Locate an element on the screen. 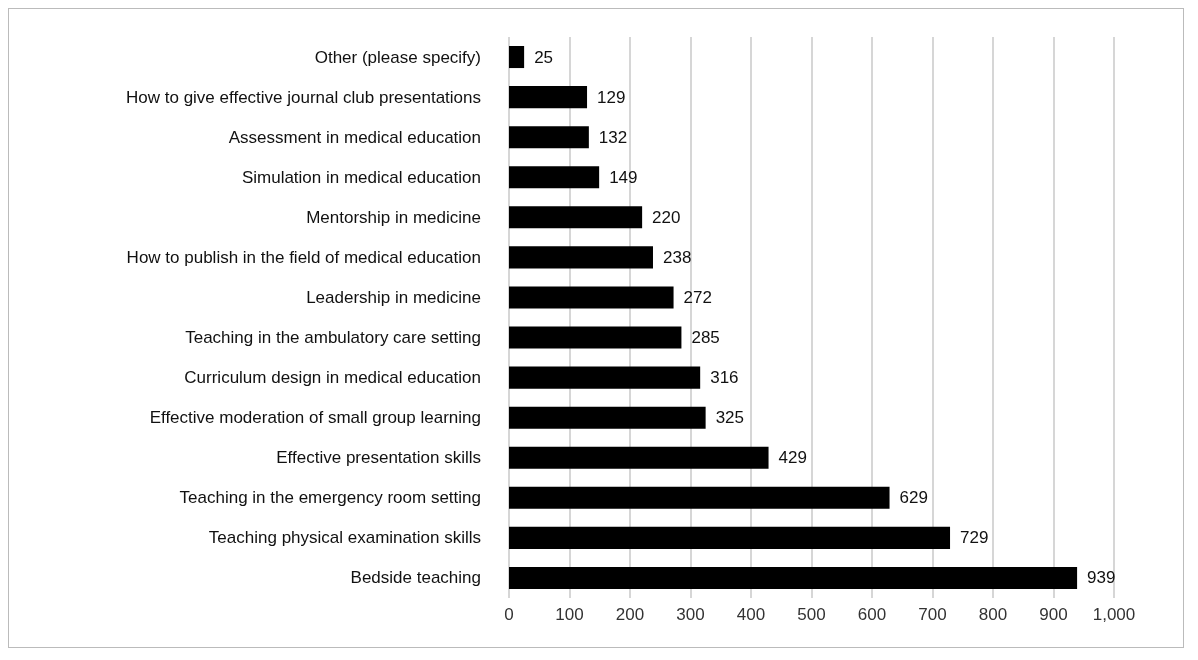 The image size is (1198, 660). y-tick-label: Teaching in the ambulatory care setting is located at coordinates (333, 338).